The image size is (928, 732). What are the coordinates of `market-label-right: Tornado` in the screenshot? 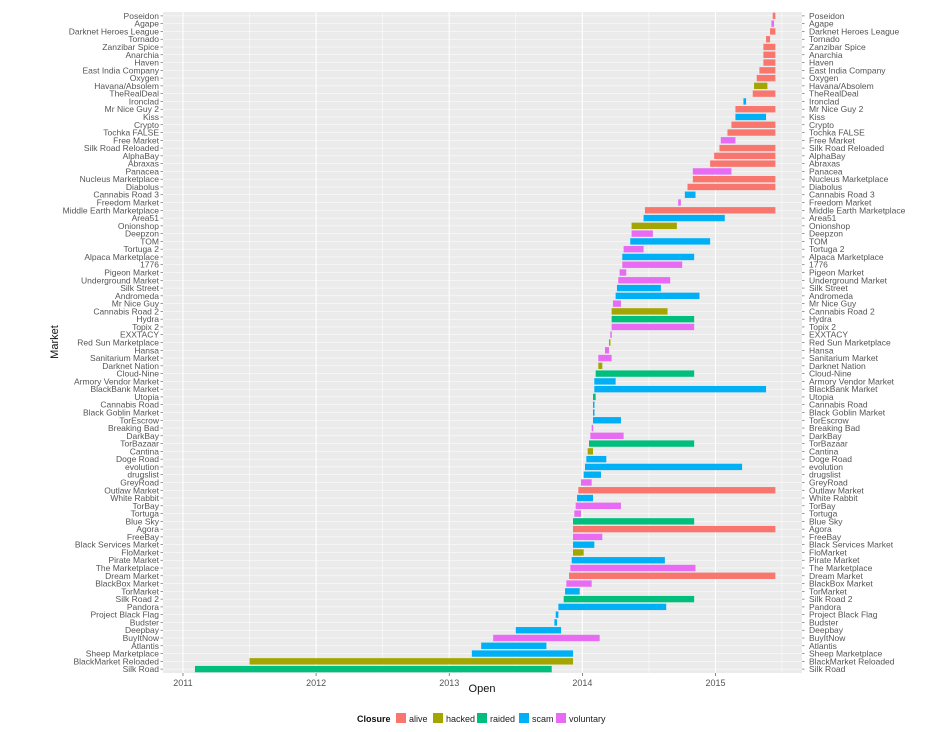 It's located at (824, 39).